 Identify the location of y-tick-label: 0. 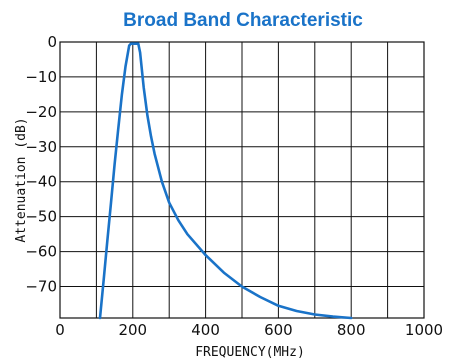
(52, 42).